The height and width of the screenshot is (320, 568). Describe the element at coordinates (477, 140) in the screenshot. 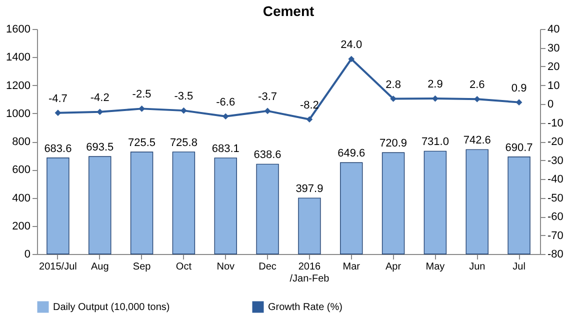

I see `data-label: 742.6` at that location.